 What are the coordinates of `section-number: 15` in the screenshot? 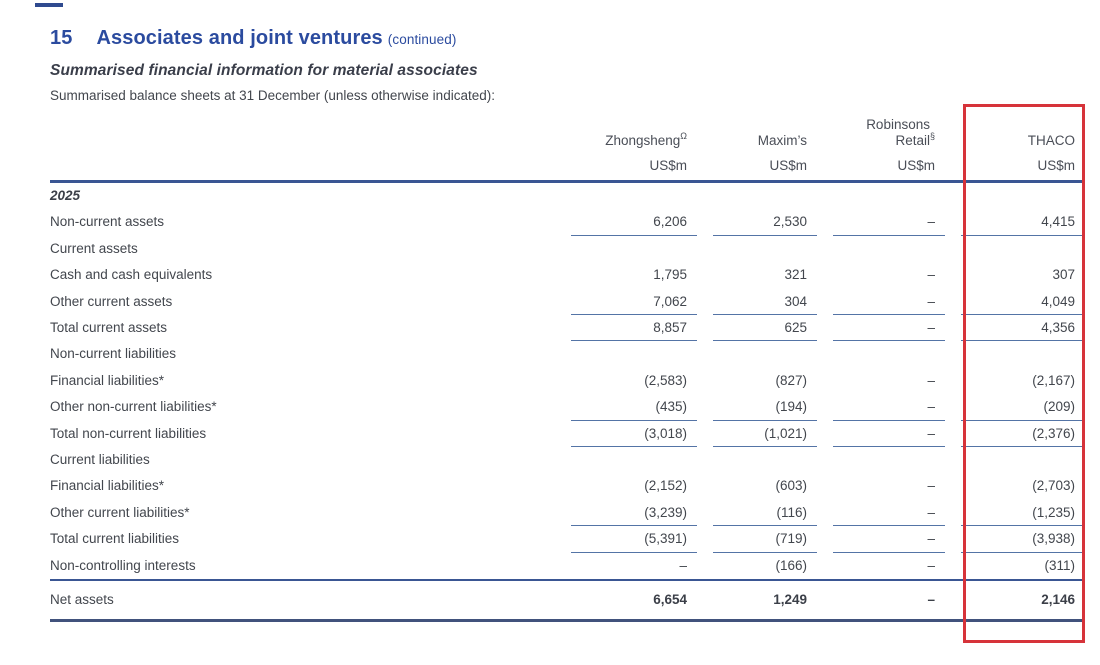 It's located at (61, 38).